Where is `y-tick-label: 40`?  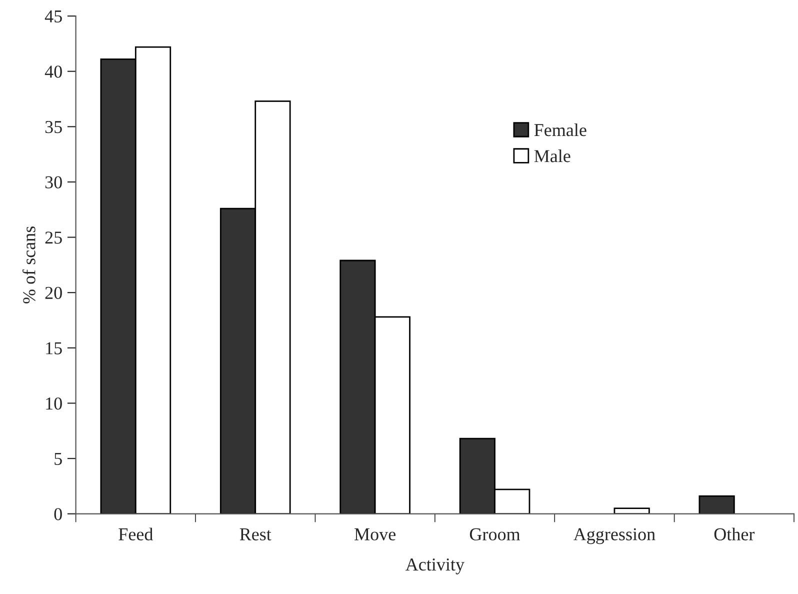 y-tick-label: 40 is located at coordinates (53, 72).